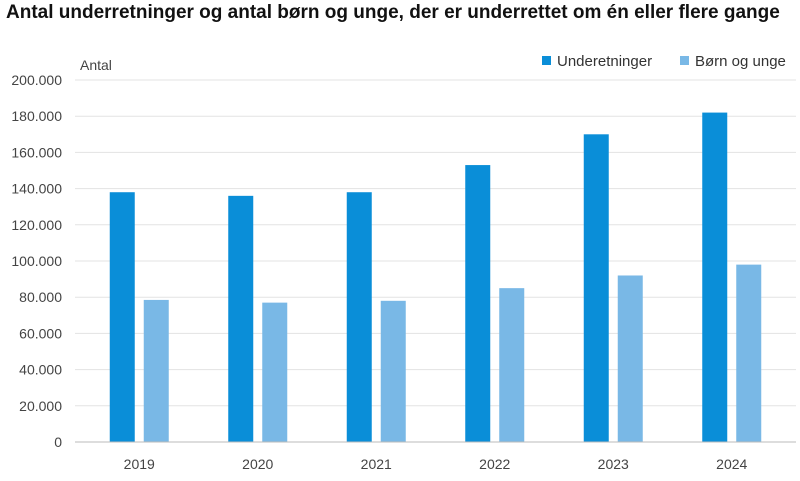 The image size is (800, 481). I want to click on y-tick-label: 60.000, so click(40, 333).